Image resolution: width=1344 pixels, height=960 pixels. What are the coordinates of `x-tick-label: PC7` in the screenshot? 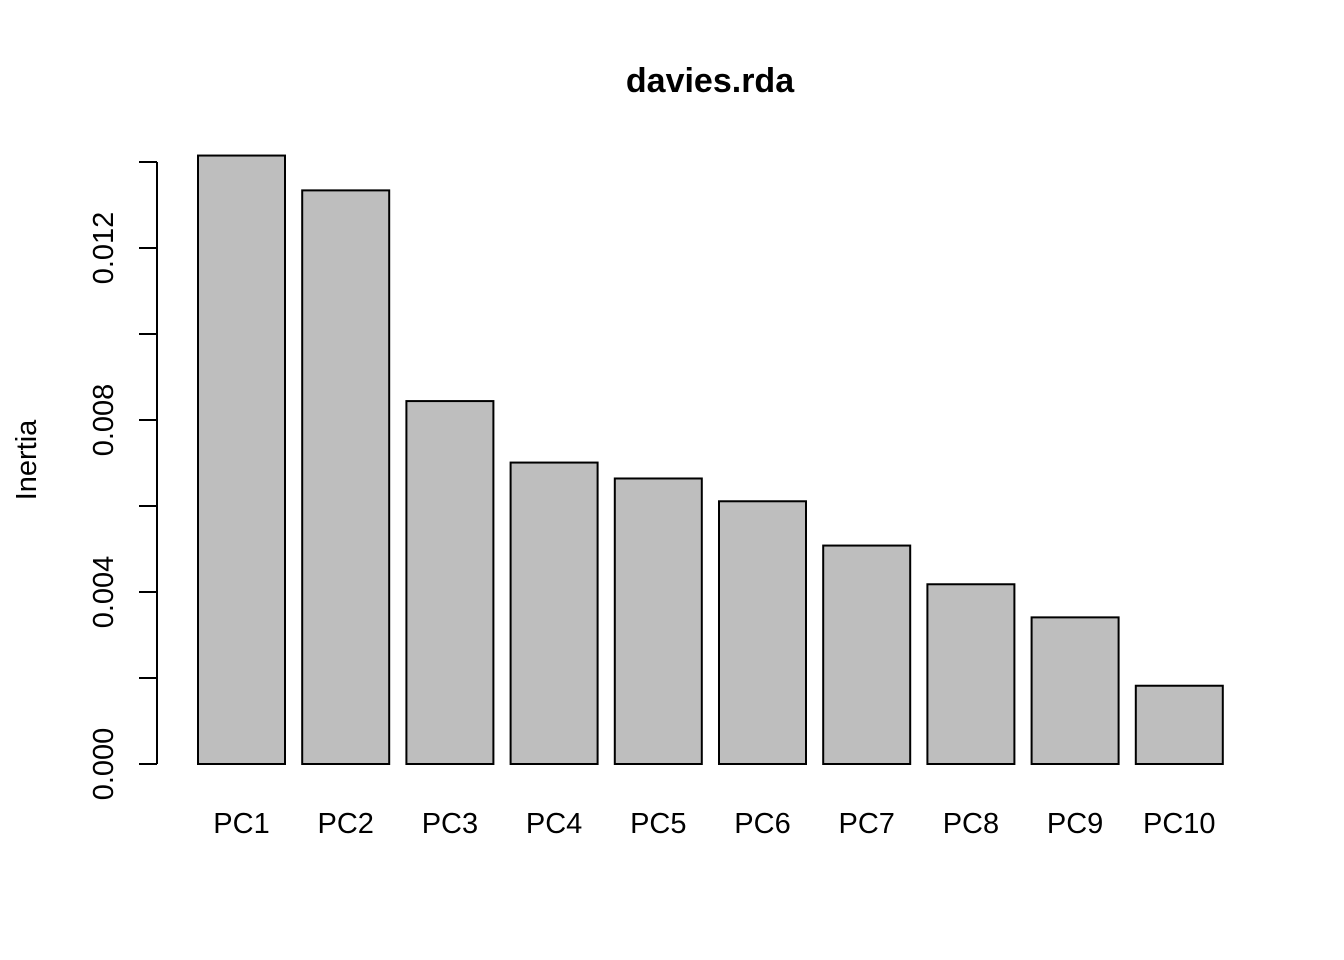 It's located at (866, 824).